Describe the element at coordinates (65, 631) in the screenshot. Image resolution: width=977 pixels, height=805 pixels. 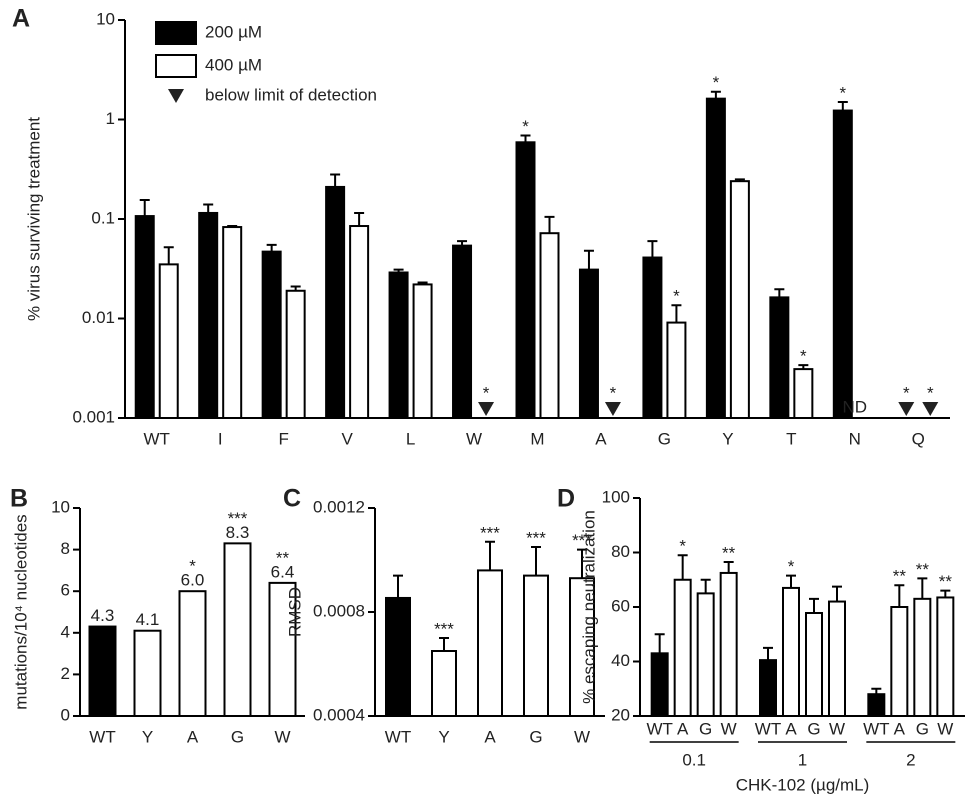
I see `y-tick-label: 4` at that location.